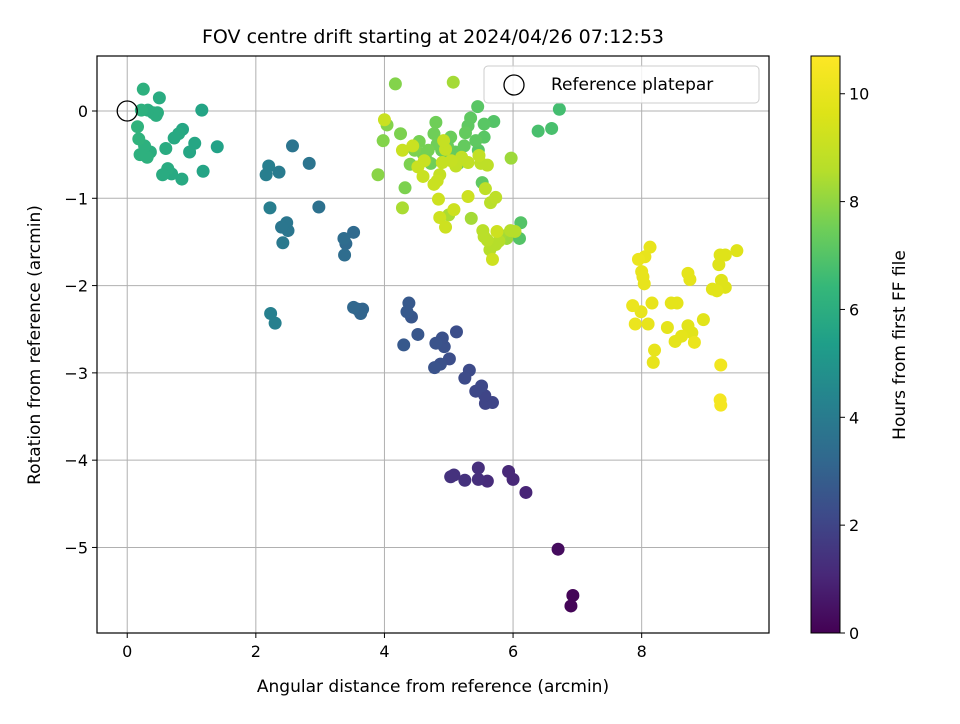 This screenshot has height=724, width=960. I want to click on x-tick-label: 0, so click(127, 651).